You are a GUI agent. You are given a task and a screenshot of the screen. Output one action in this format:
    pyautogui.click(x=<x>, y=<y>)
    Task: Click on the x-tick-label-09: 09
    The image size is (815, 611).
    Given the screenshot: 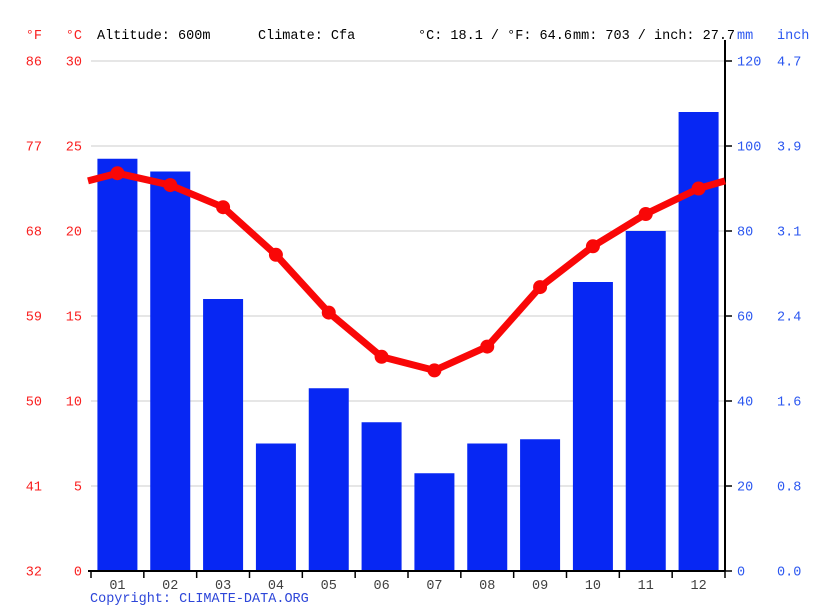 What is the action you would take?
    pyautogui.click(x=540, y=586)
    